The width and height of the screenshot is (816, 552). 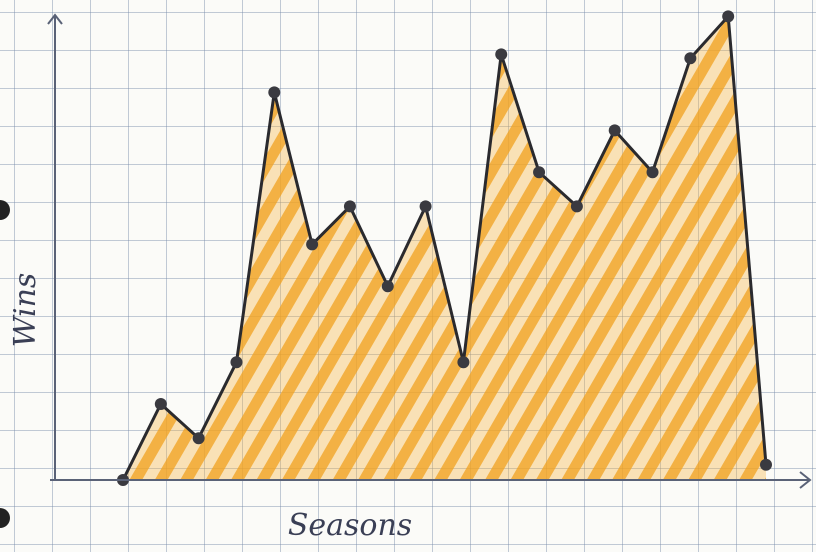 What do you see at coordinates (350, 525) in the screenshot?
I see `x-axis-label: Seasons` at bounding box center [350, 525].